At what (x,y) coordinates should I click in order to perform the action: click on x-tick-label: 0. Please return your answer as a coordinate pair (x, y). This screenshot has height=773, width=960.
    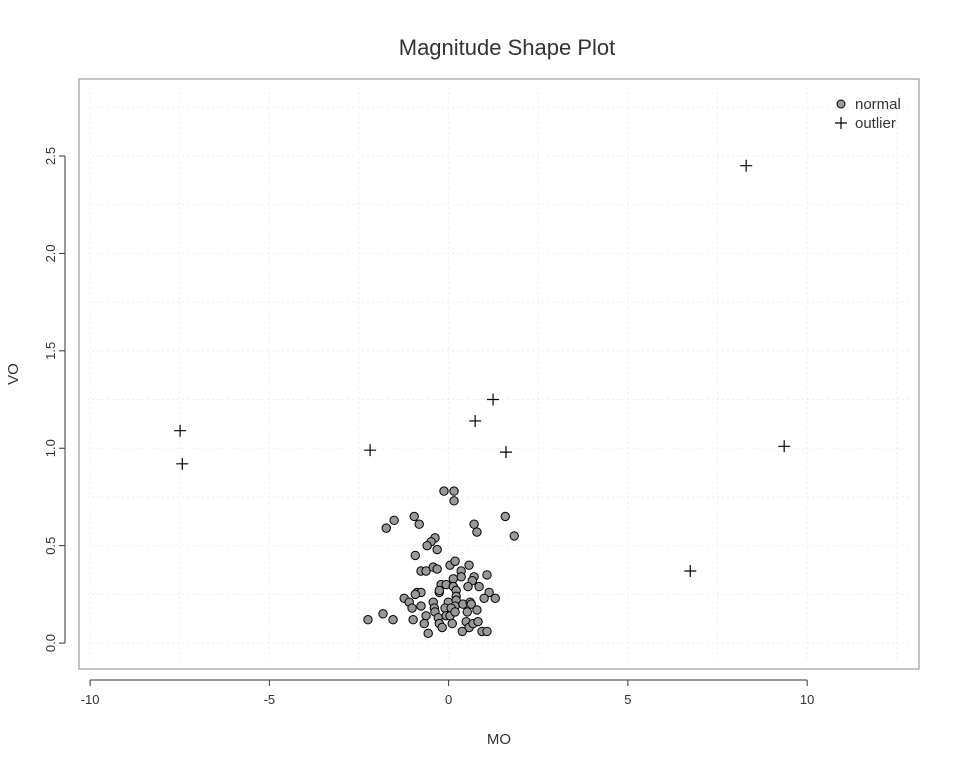
    Looking at the image, I should click on (448, 699).